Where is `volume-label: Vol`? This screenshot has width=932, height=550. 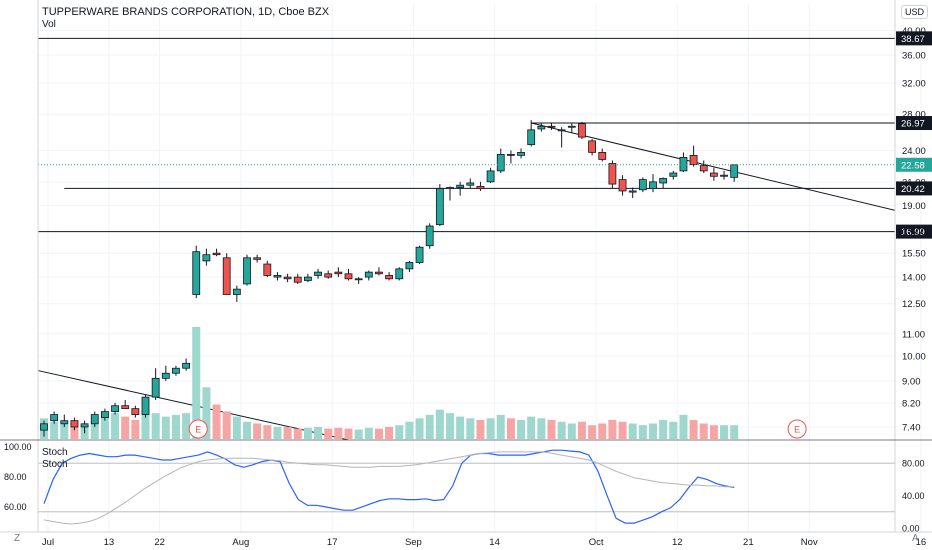 volume-label: Vol is located at coordinates (49, 24).